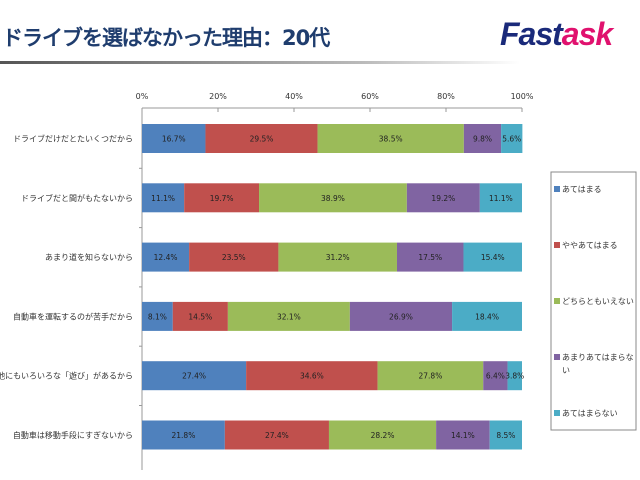 This screenshot has width=640, height=480. I want to click on data-label: 12.4%, so click(166, 257).